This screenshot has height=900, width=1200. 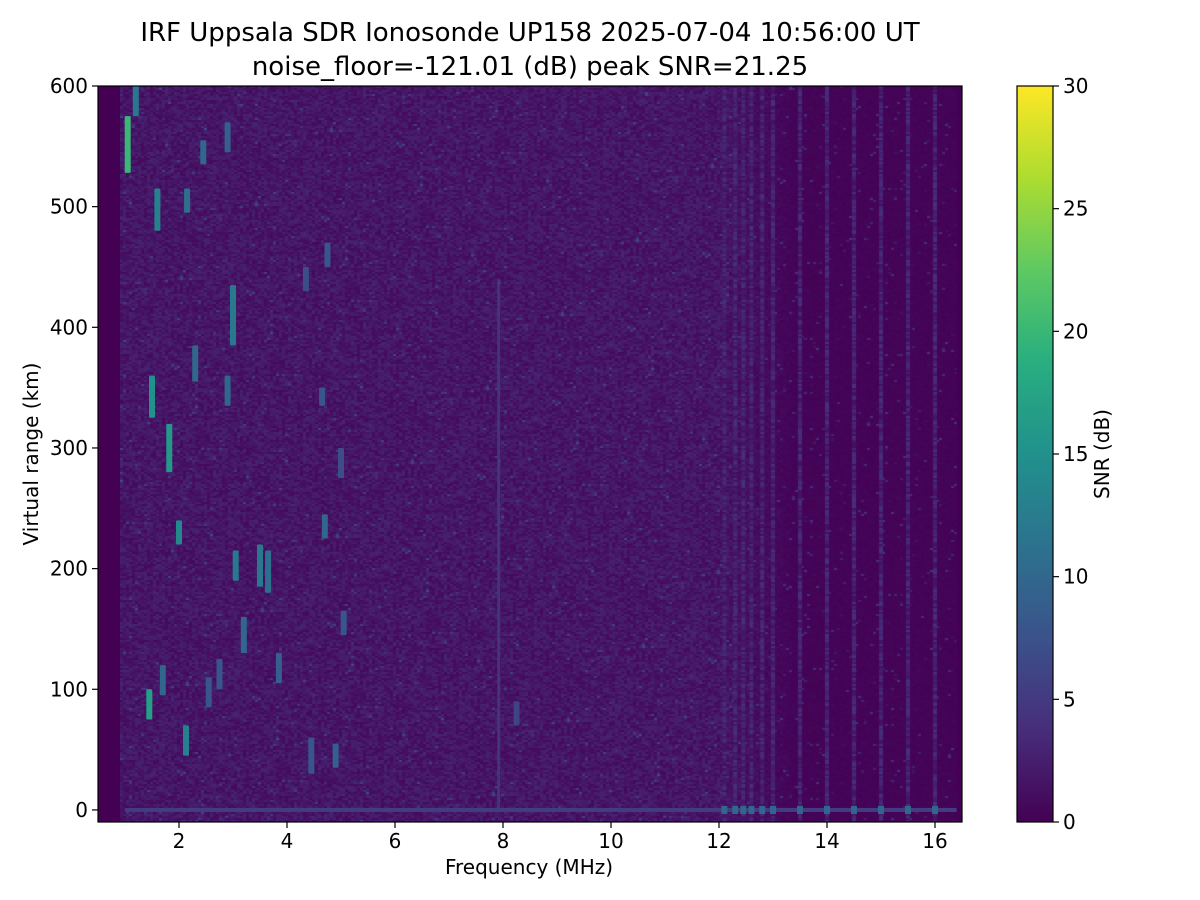 What do you see at coordinates (69, 569) in the screenshot?
I see `y-tick-label: 200` at bounding box center [69, 569].